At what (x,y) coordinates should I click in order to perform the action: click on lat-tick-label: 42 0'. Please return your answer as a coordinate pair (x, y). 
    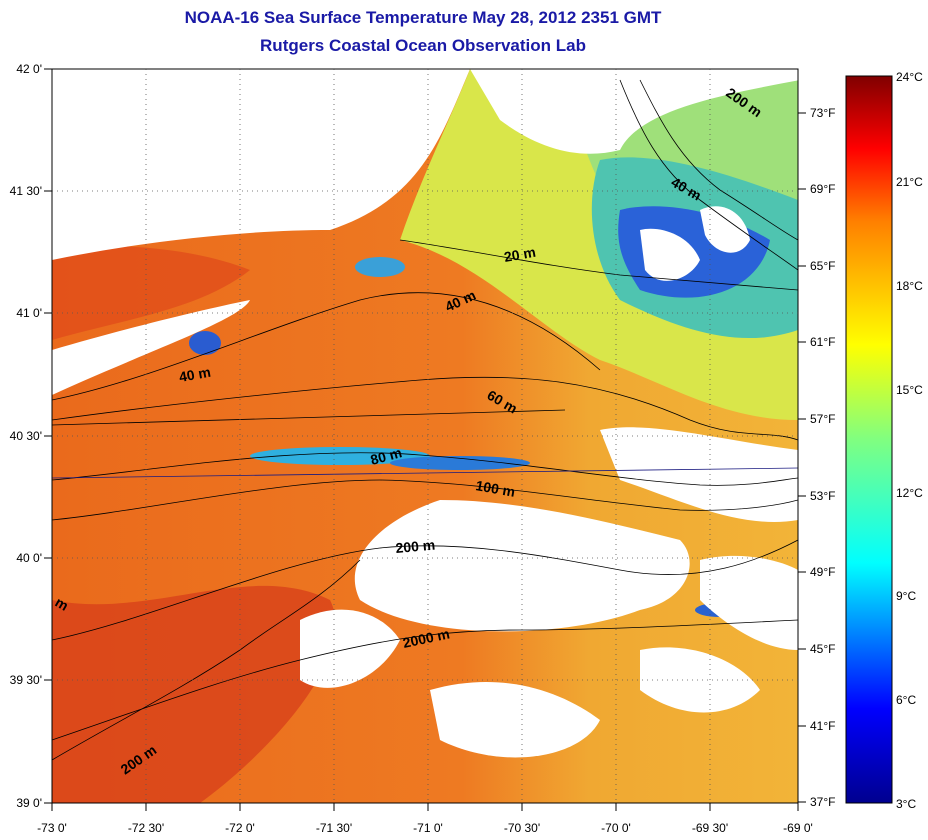
    Looking at the image, I should click on (29, 69).